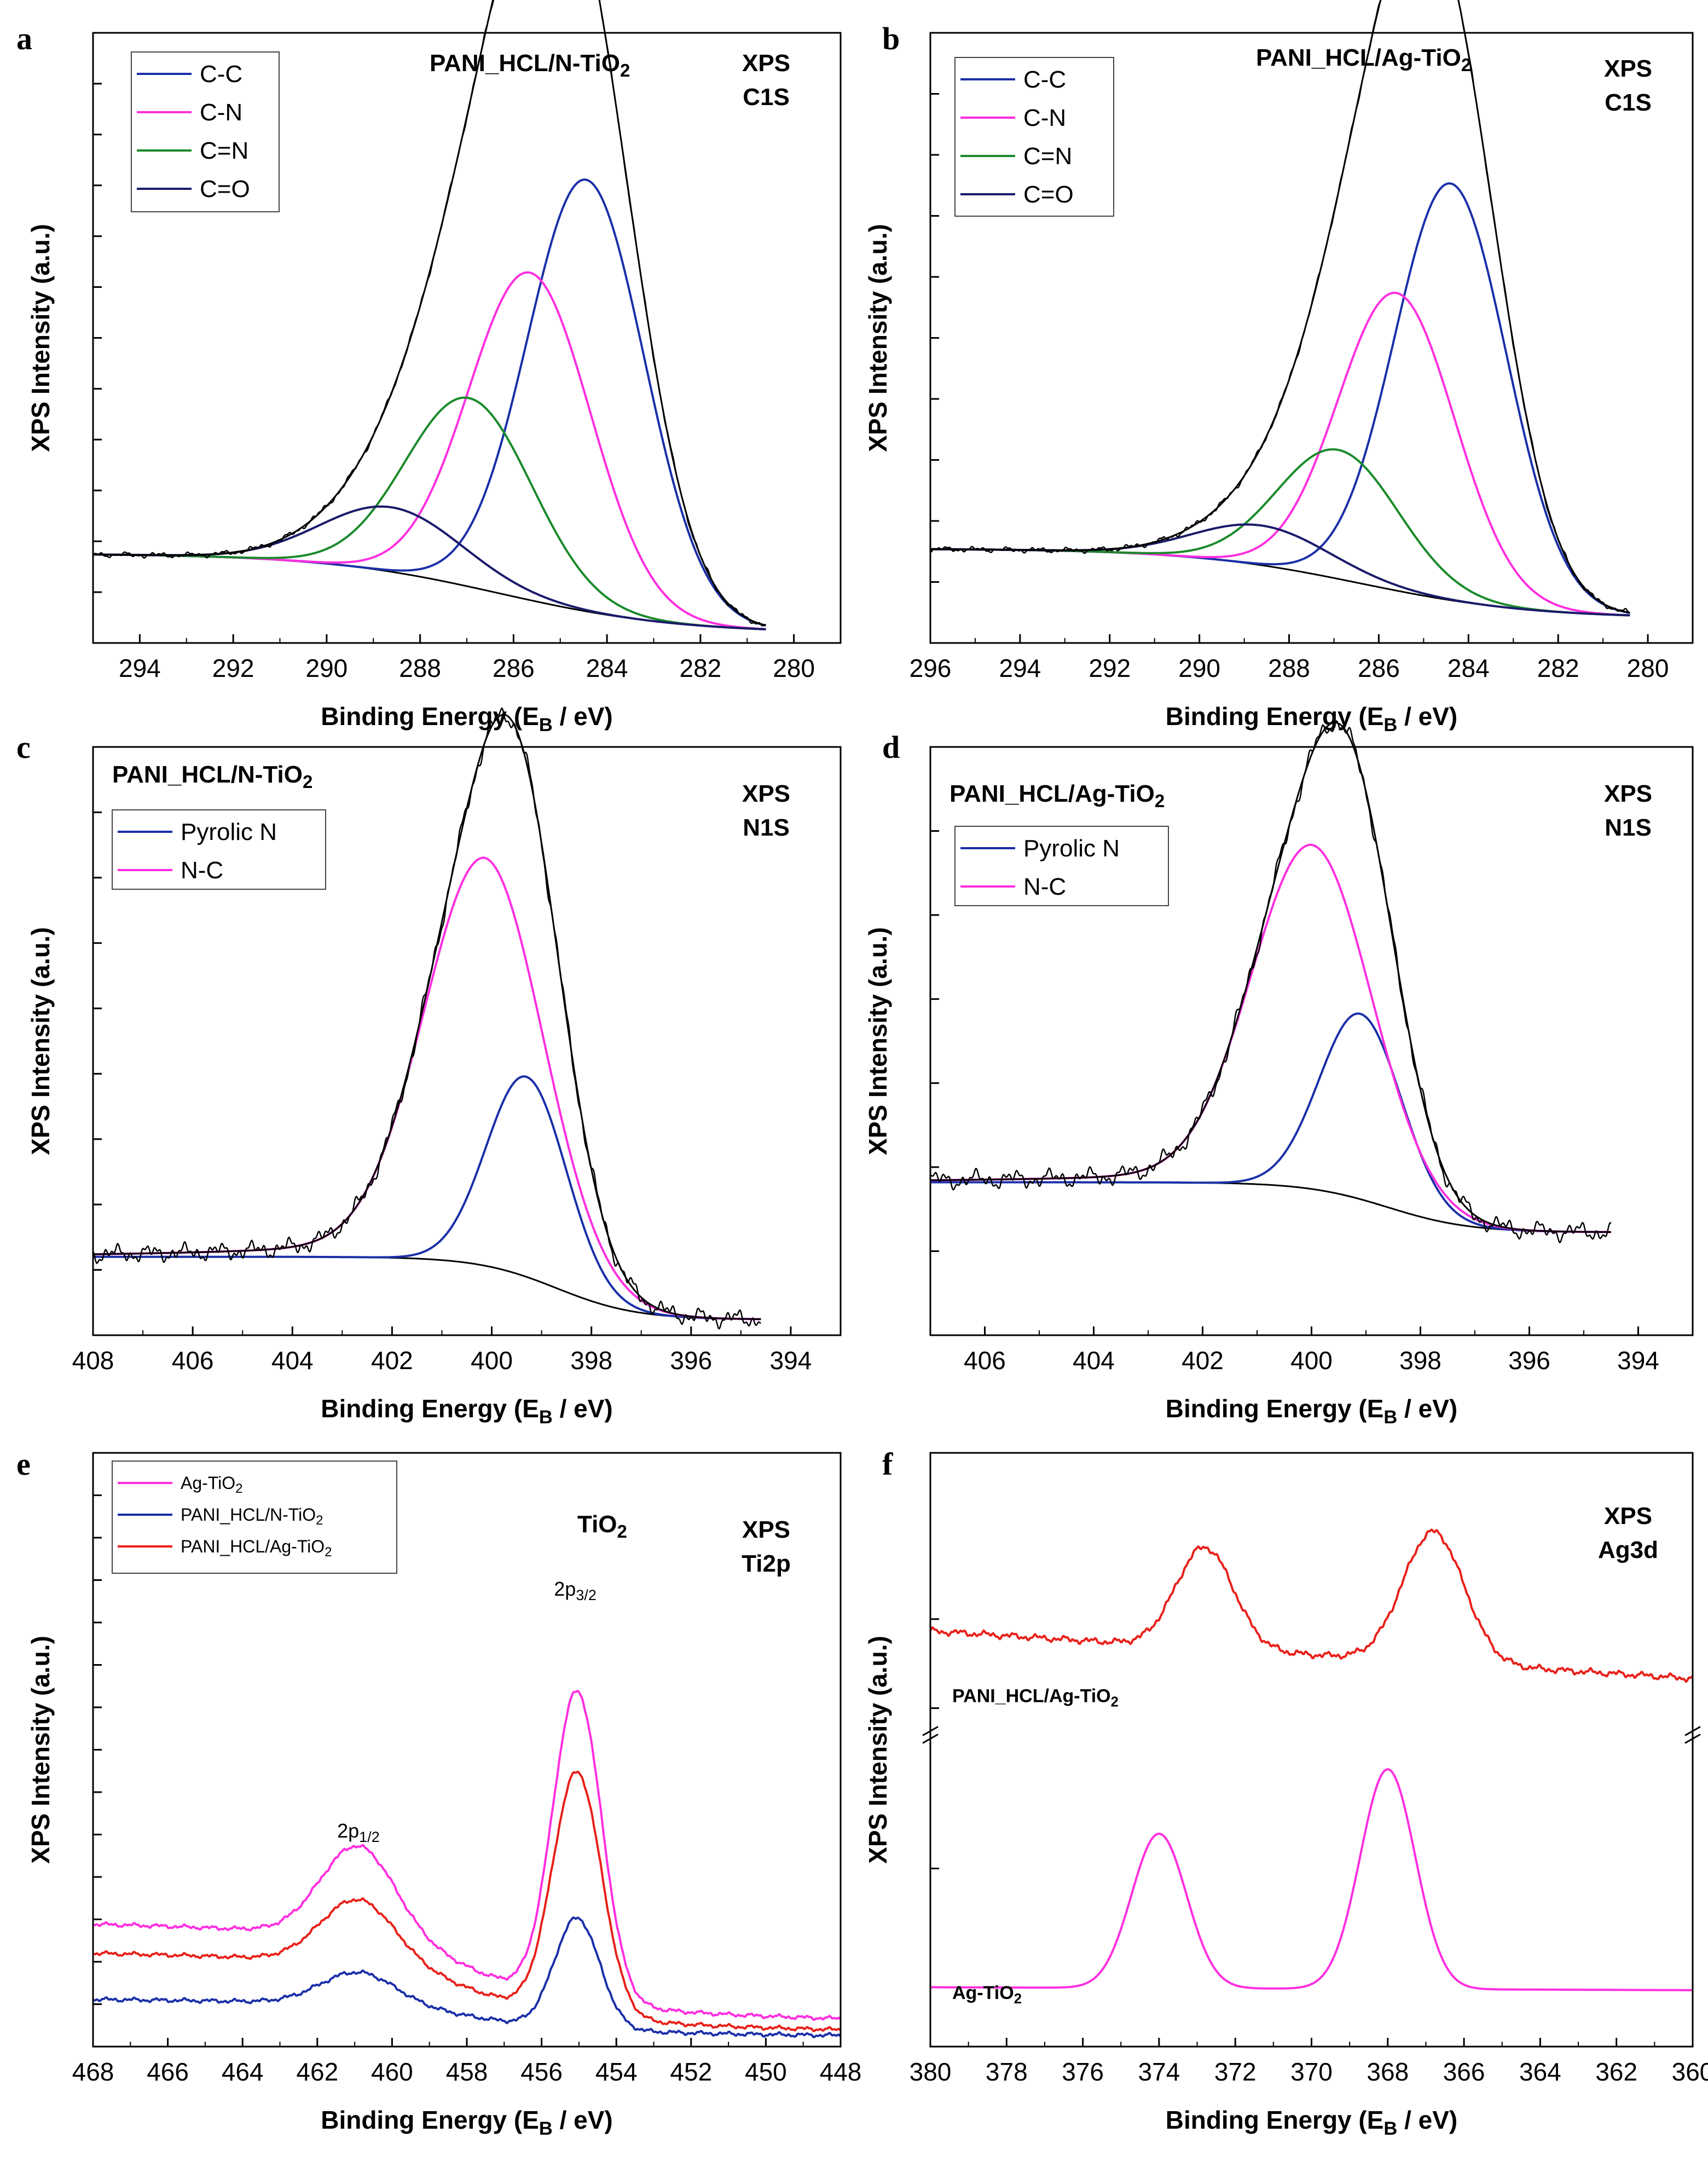  Describe the element at coordinates (931, 668) in the screenshot. I see `x-tick-label: 296` at that location.